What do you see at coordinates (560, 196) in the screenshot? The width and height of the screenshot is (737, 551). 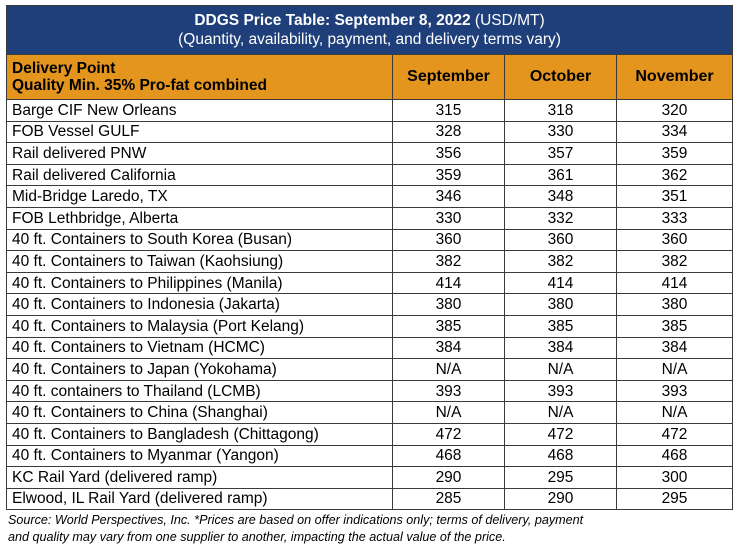 I see `october-price-cell: 348` at bounding box center [560, 196].